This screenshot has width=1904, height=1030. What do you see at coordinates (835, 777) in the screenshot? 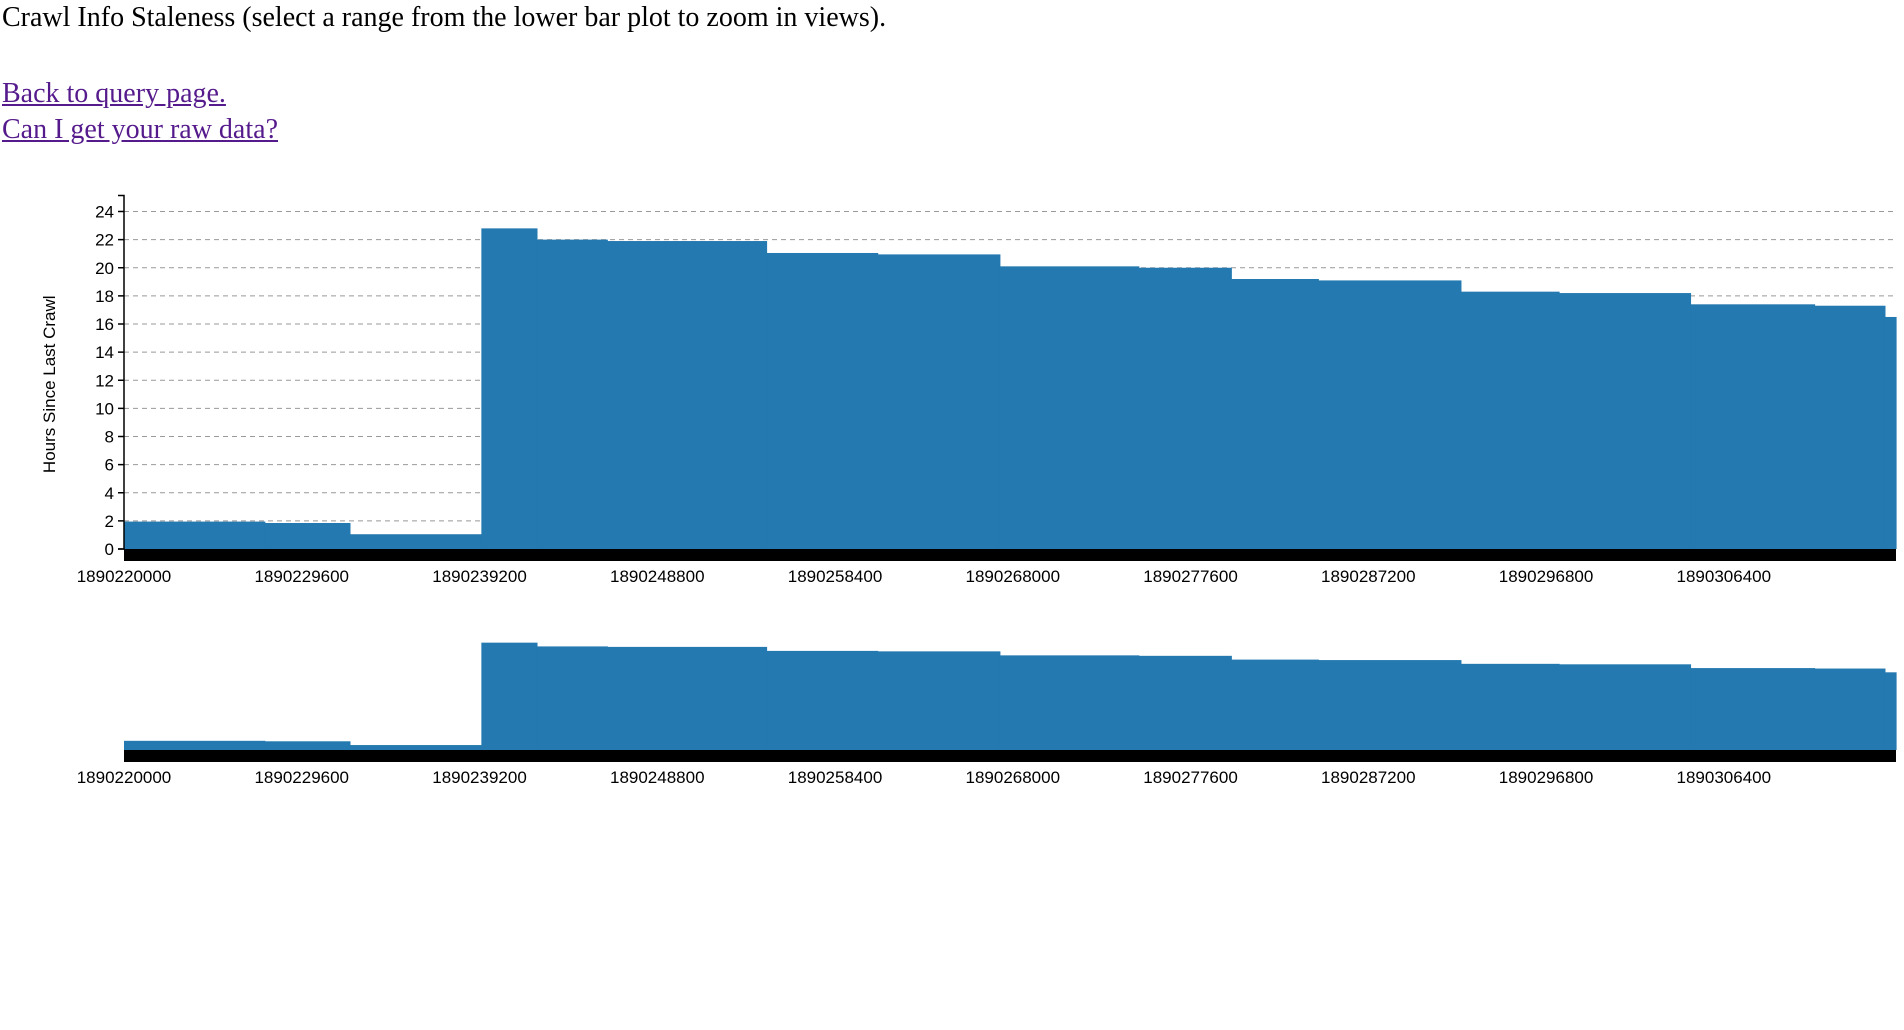
I see `context-x-tick-label: 1890258400` at bounding box center [835, 777].